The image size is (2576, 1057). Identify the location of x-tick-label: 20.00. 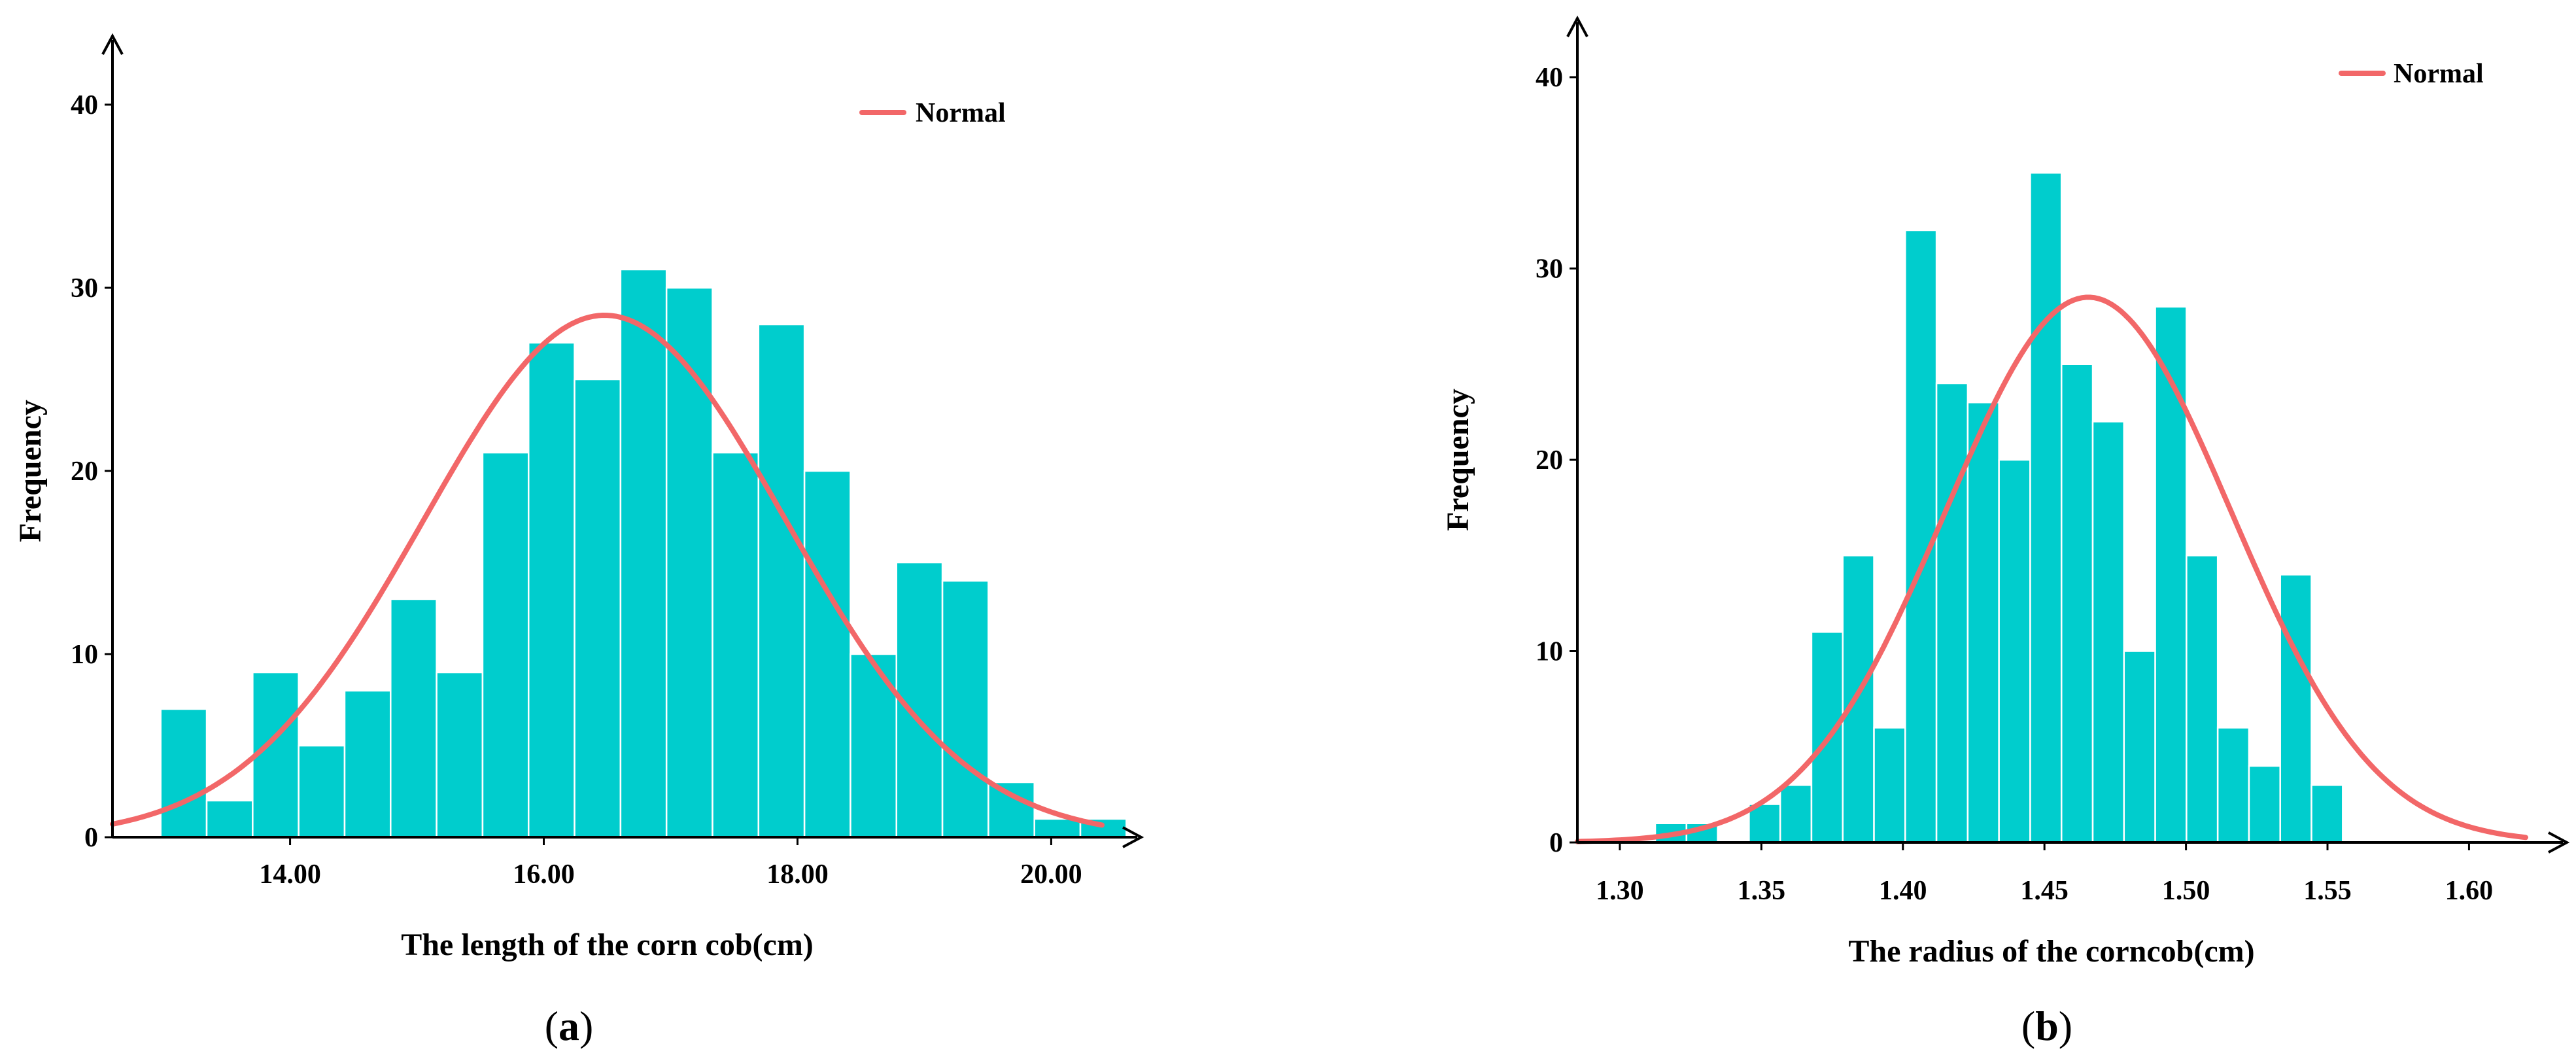
(1051, 874).